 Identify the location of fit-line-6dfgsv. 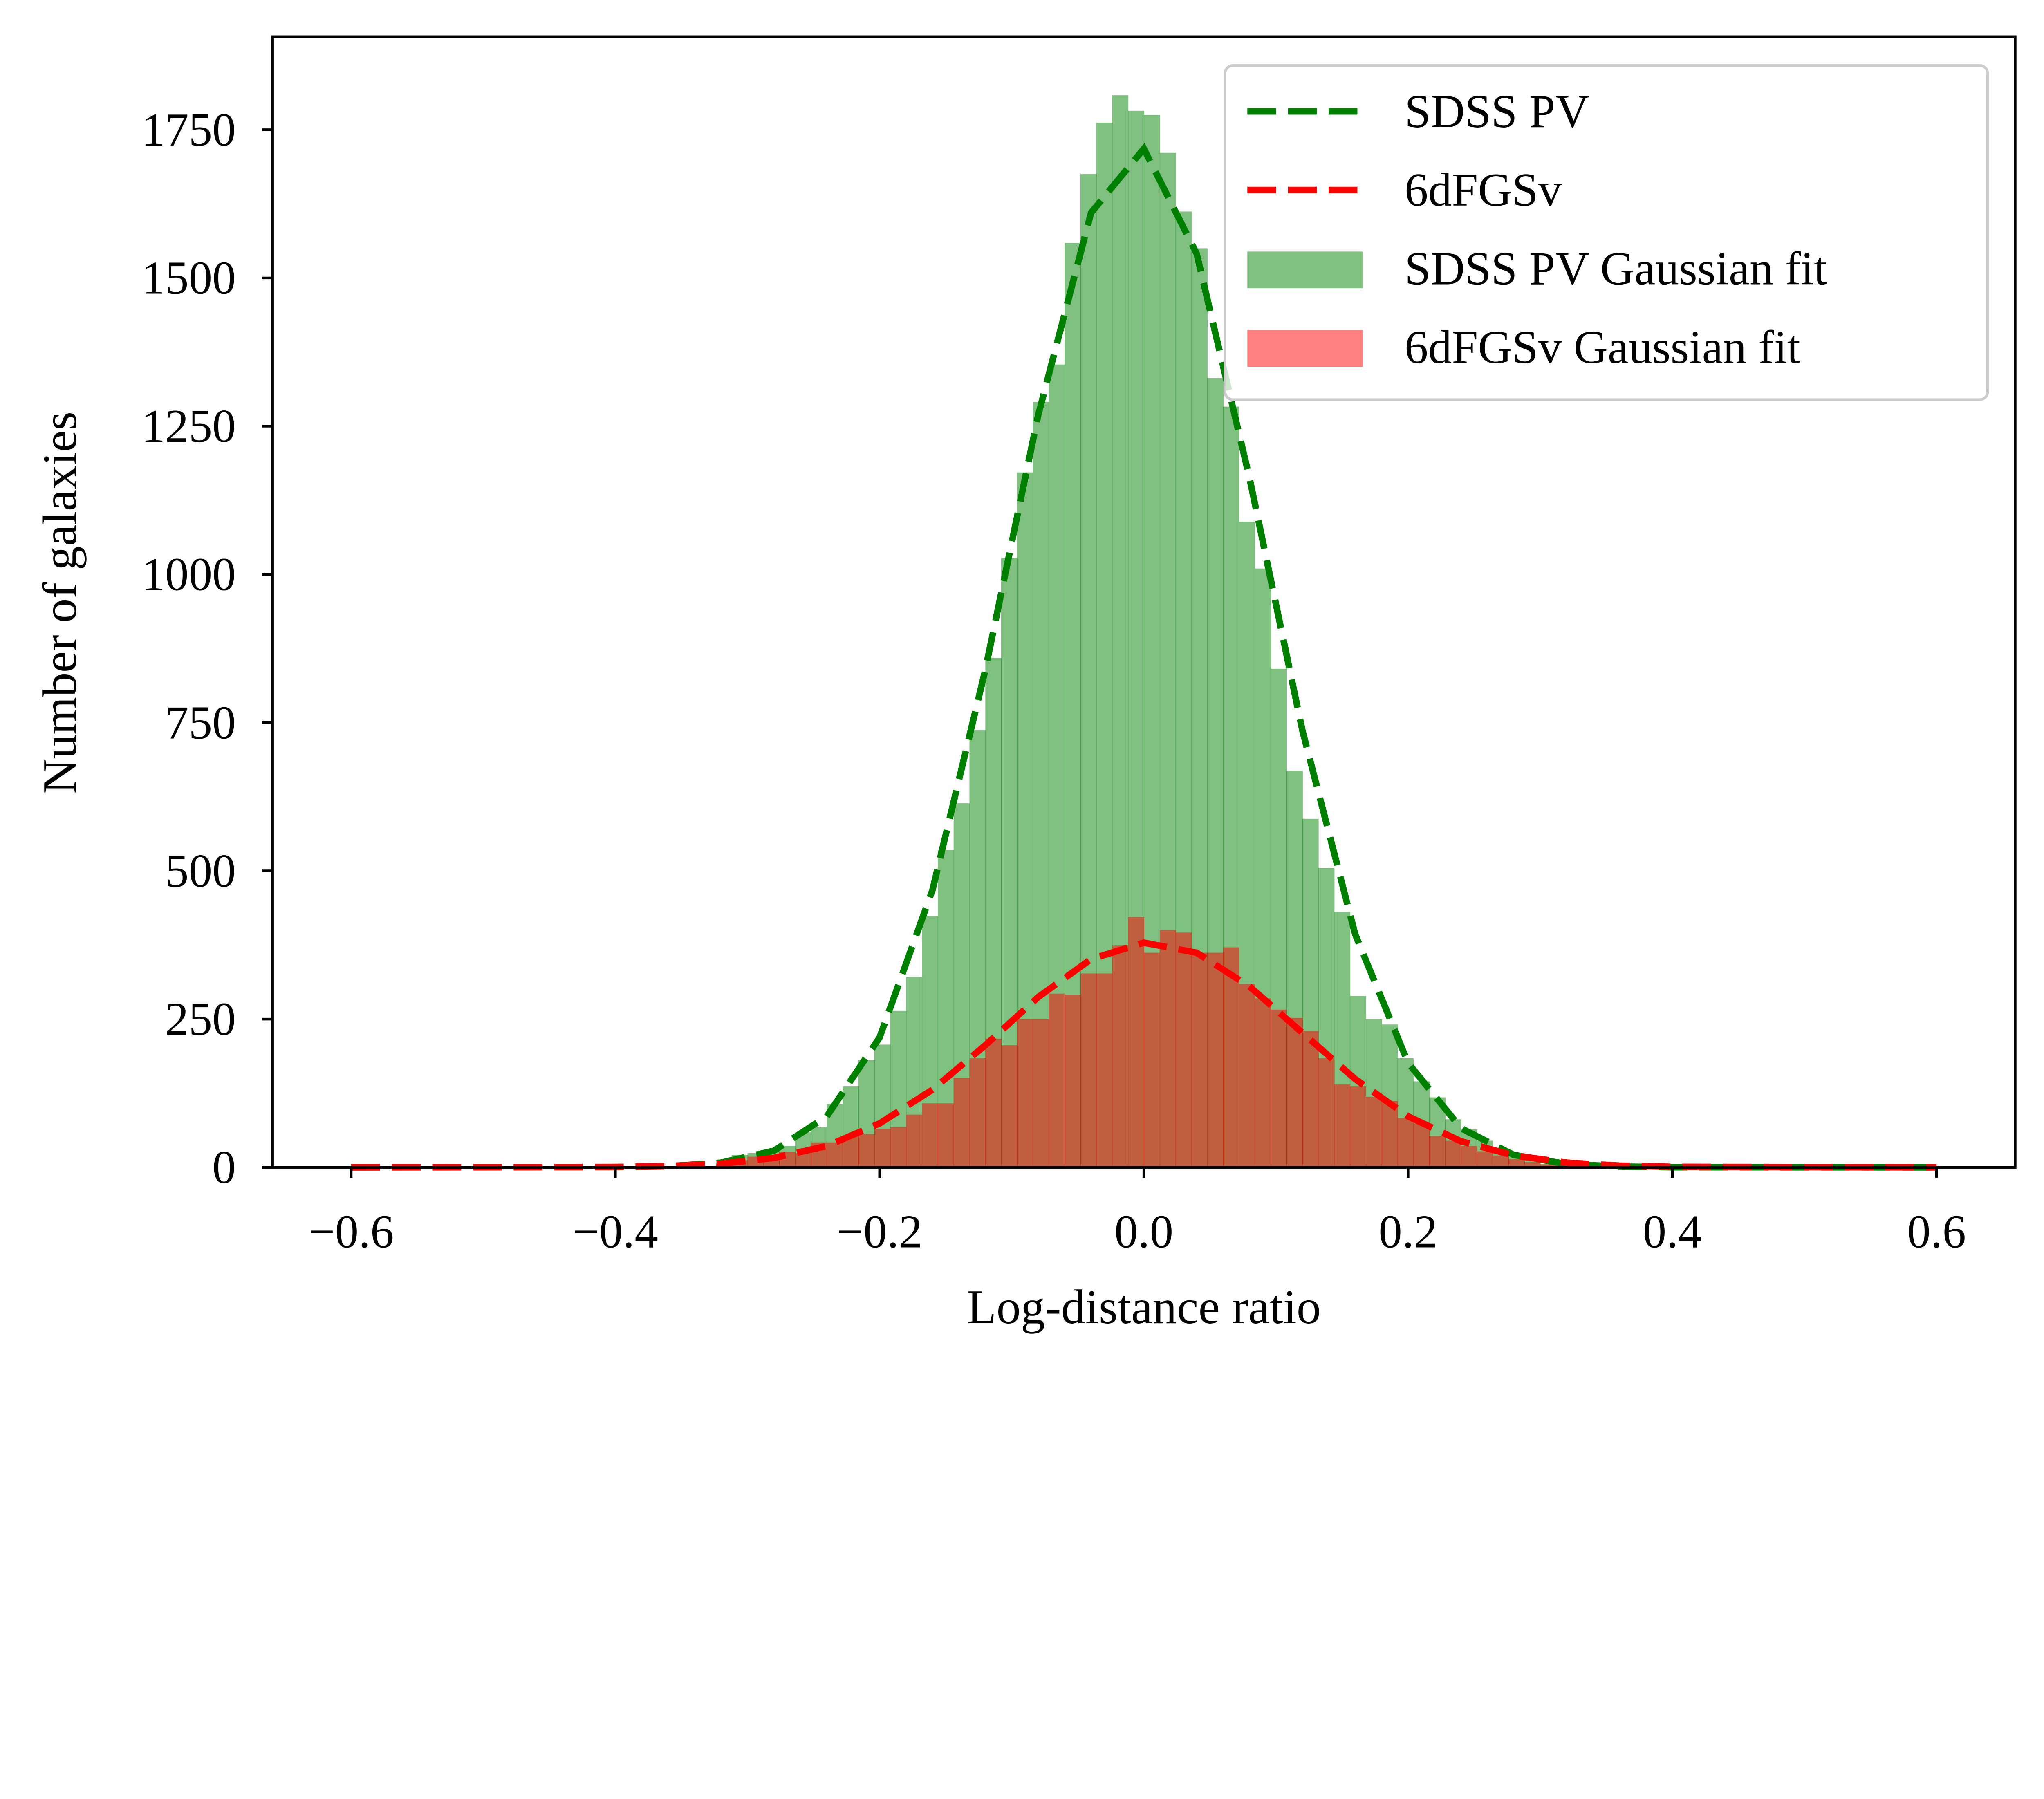
(1144, 1055).